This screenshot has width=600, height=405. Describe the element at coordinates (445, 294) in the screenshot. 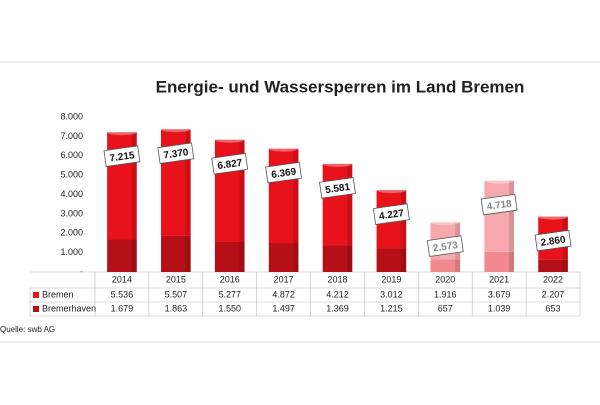

I see `table-value: 1.916` at that location.